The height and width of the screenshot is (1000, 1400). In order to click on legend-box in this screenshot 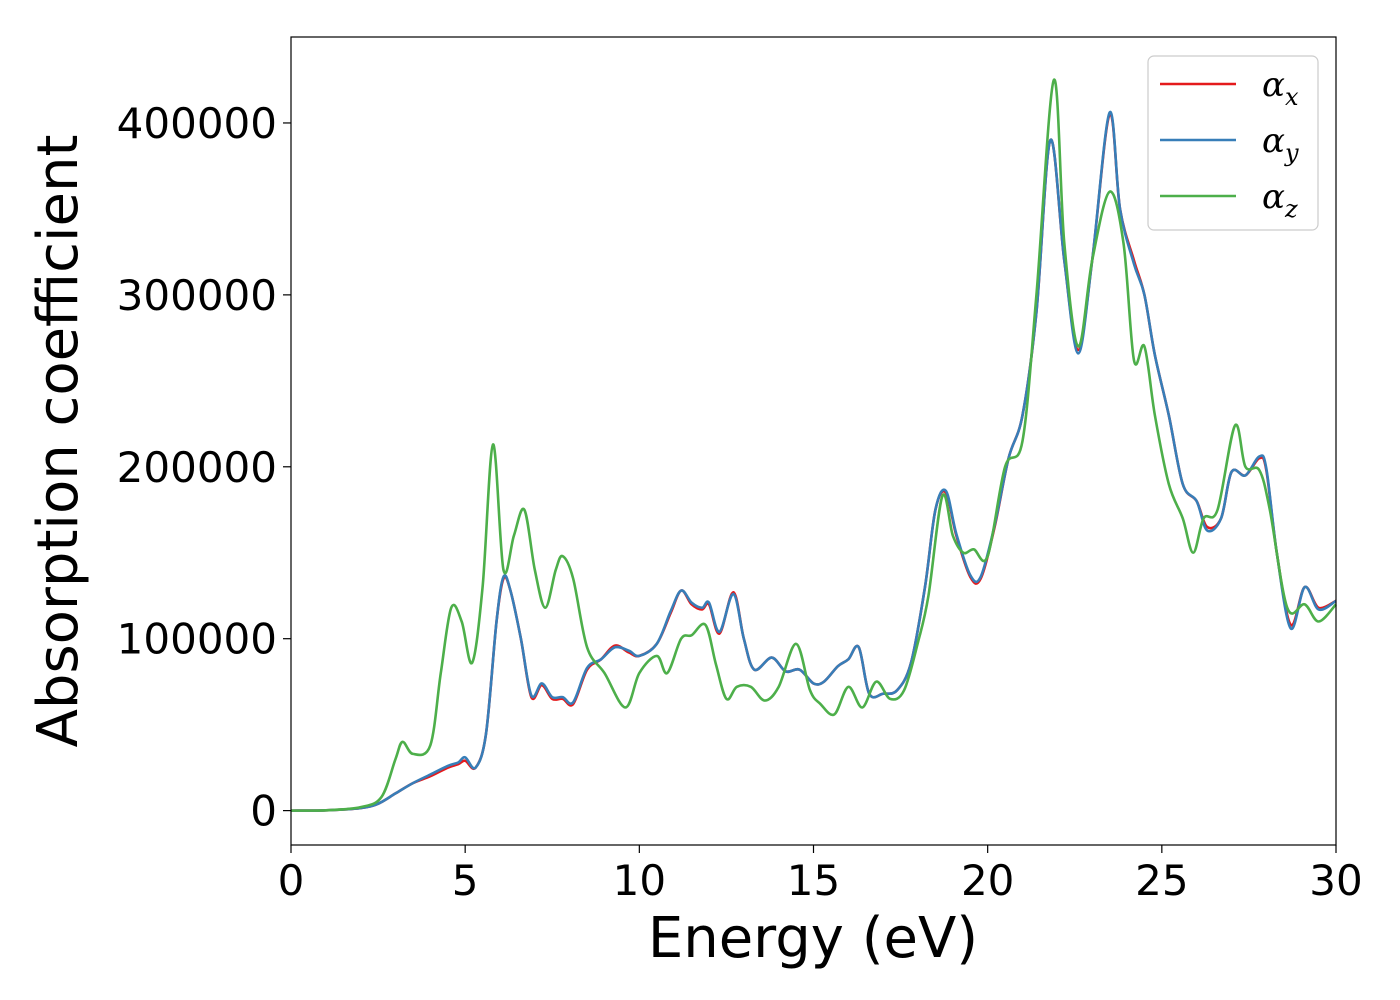, I will do `click(1233, 143)`.